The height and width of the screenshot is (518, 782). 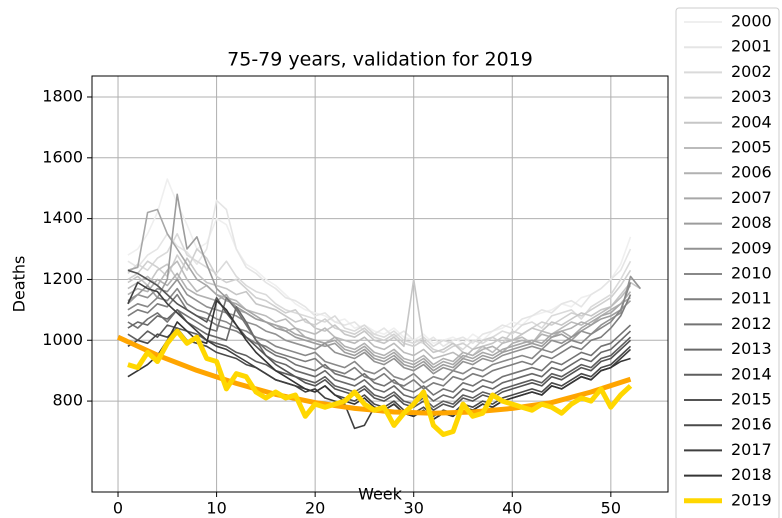 I want to click on legend-label: 2009, so click(x=751, y=247).